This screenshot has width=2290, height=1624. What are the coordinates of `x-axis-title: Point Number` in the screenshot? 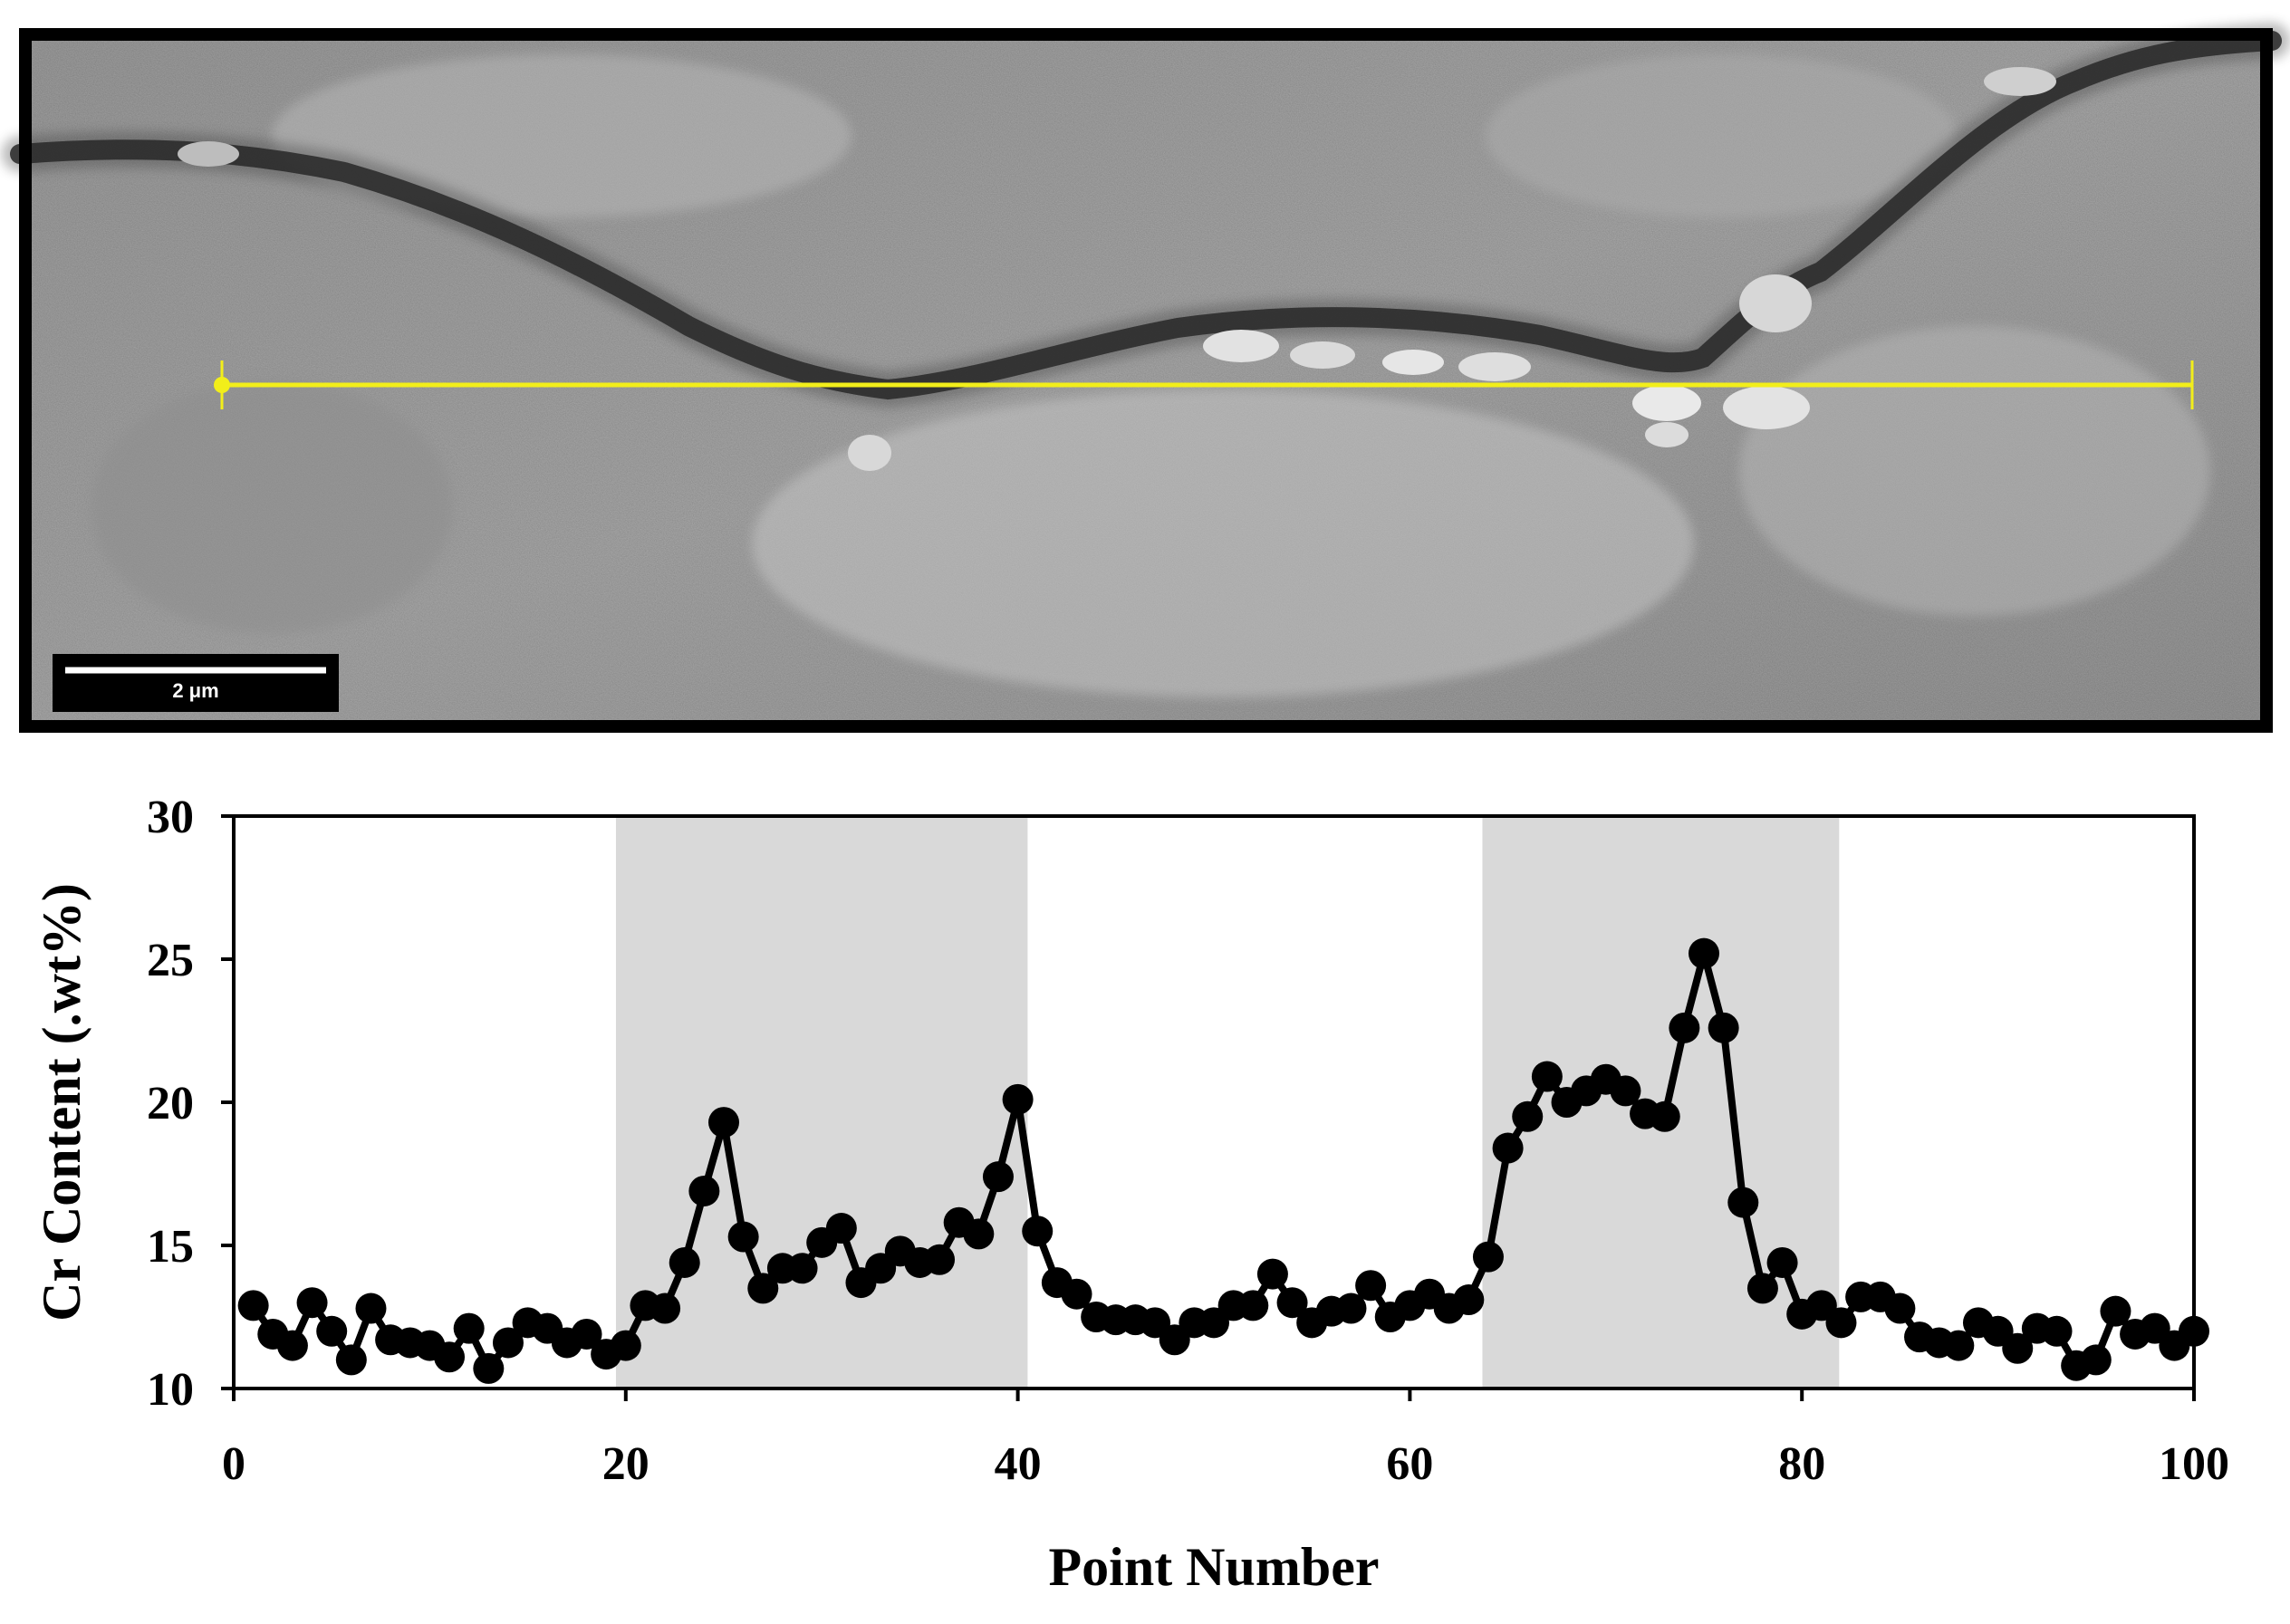 It's located at (1214, 1567).